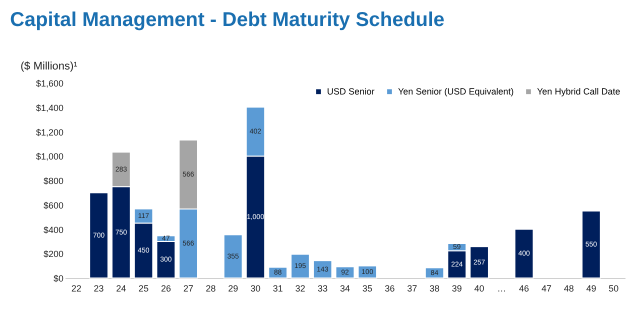 The image size is (640, 335). What do you see at coordinates (50, 107) in the screenshot?
I see `y-tick-label: $1,400` at bounding box center [50, 107].